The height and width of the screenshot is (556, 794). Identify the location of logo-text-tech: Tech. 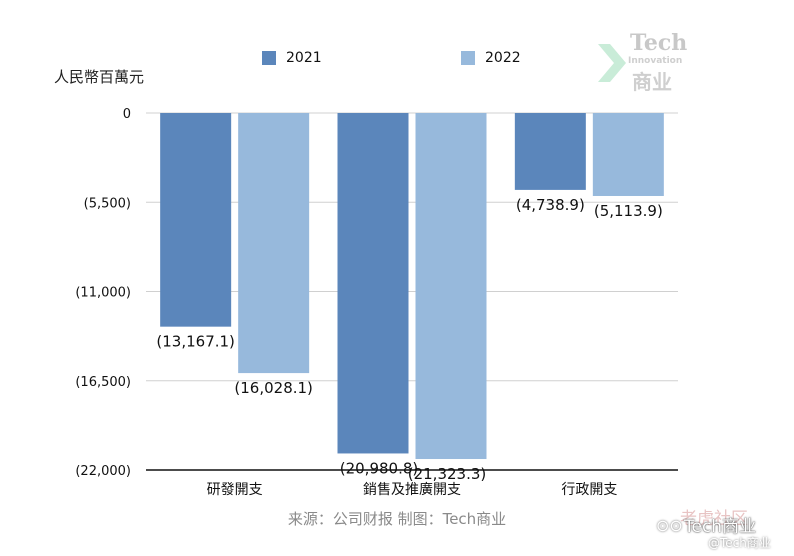
(659, 43).